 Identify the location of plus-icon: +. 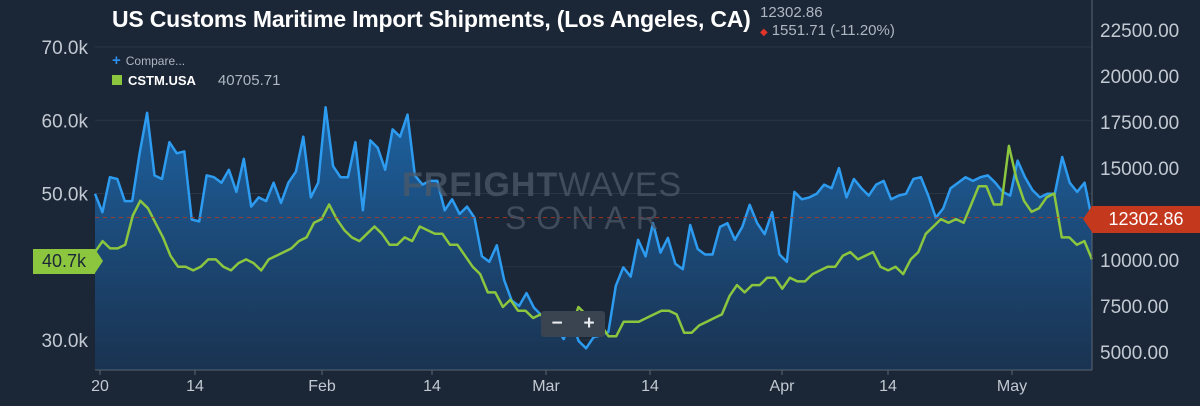
(116, 60).